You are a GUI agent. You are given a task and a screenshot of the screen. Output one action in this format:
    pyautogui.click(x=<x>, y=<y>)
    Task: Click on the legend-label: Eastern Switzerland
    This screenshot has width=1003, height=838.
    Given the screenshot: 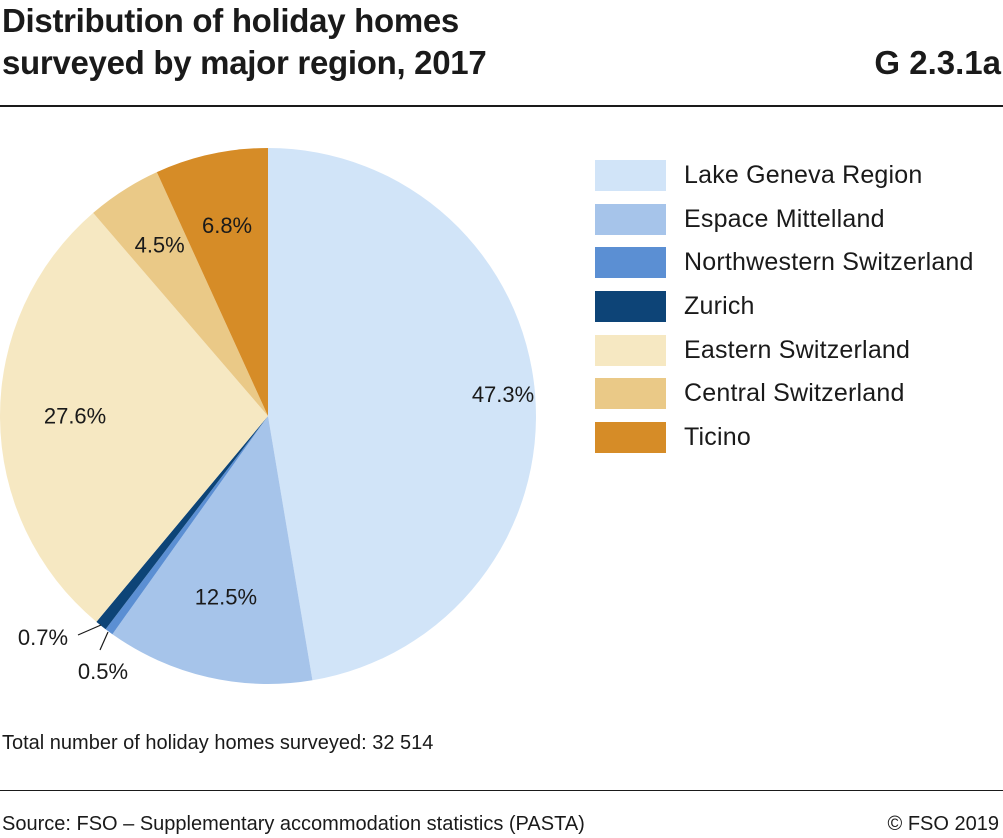 What is the action you would take?
    pyautogui.click(x=797, y=349)
    